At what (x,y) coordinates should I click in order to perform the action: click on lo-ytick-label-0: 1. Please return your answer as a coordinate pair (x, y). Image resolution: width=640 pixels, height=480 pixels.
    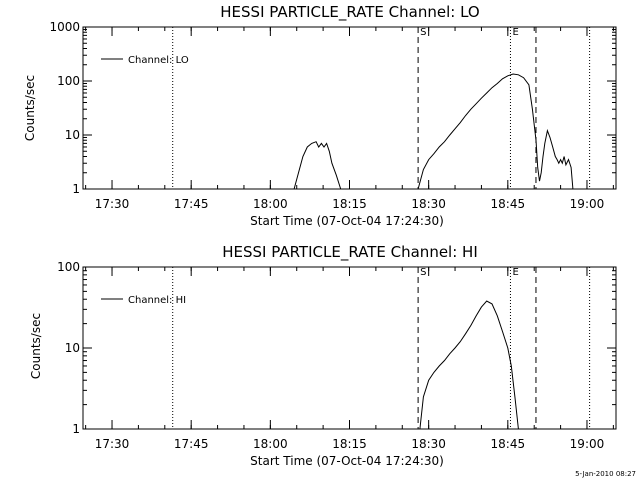
    Looking at the image, I should click on (76, 189).